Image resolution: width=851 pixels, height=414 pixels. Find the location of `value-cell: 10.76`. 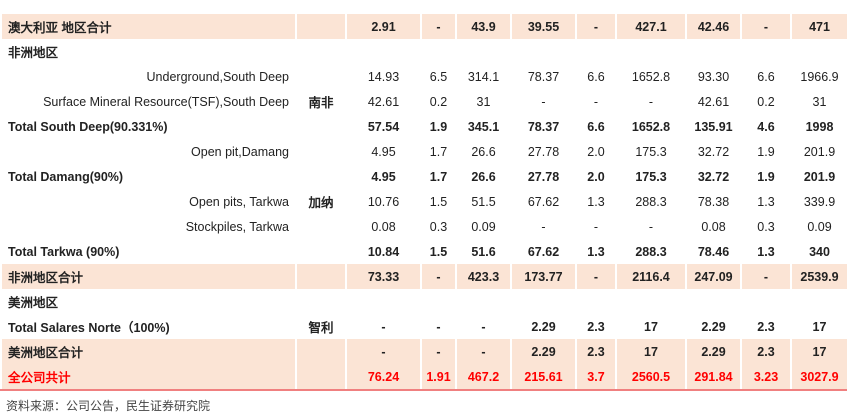

value-cell: 10.76 is located at coordinates (383, 201).